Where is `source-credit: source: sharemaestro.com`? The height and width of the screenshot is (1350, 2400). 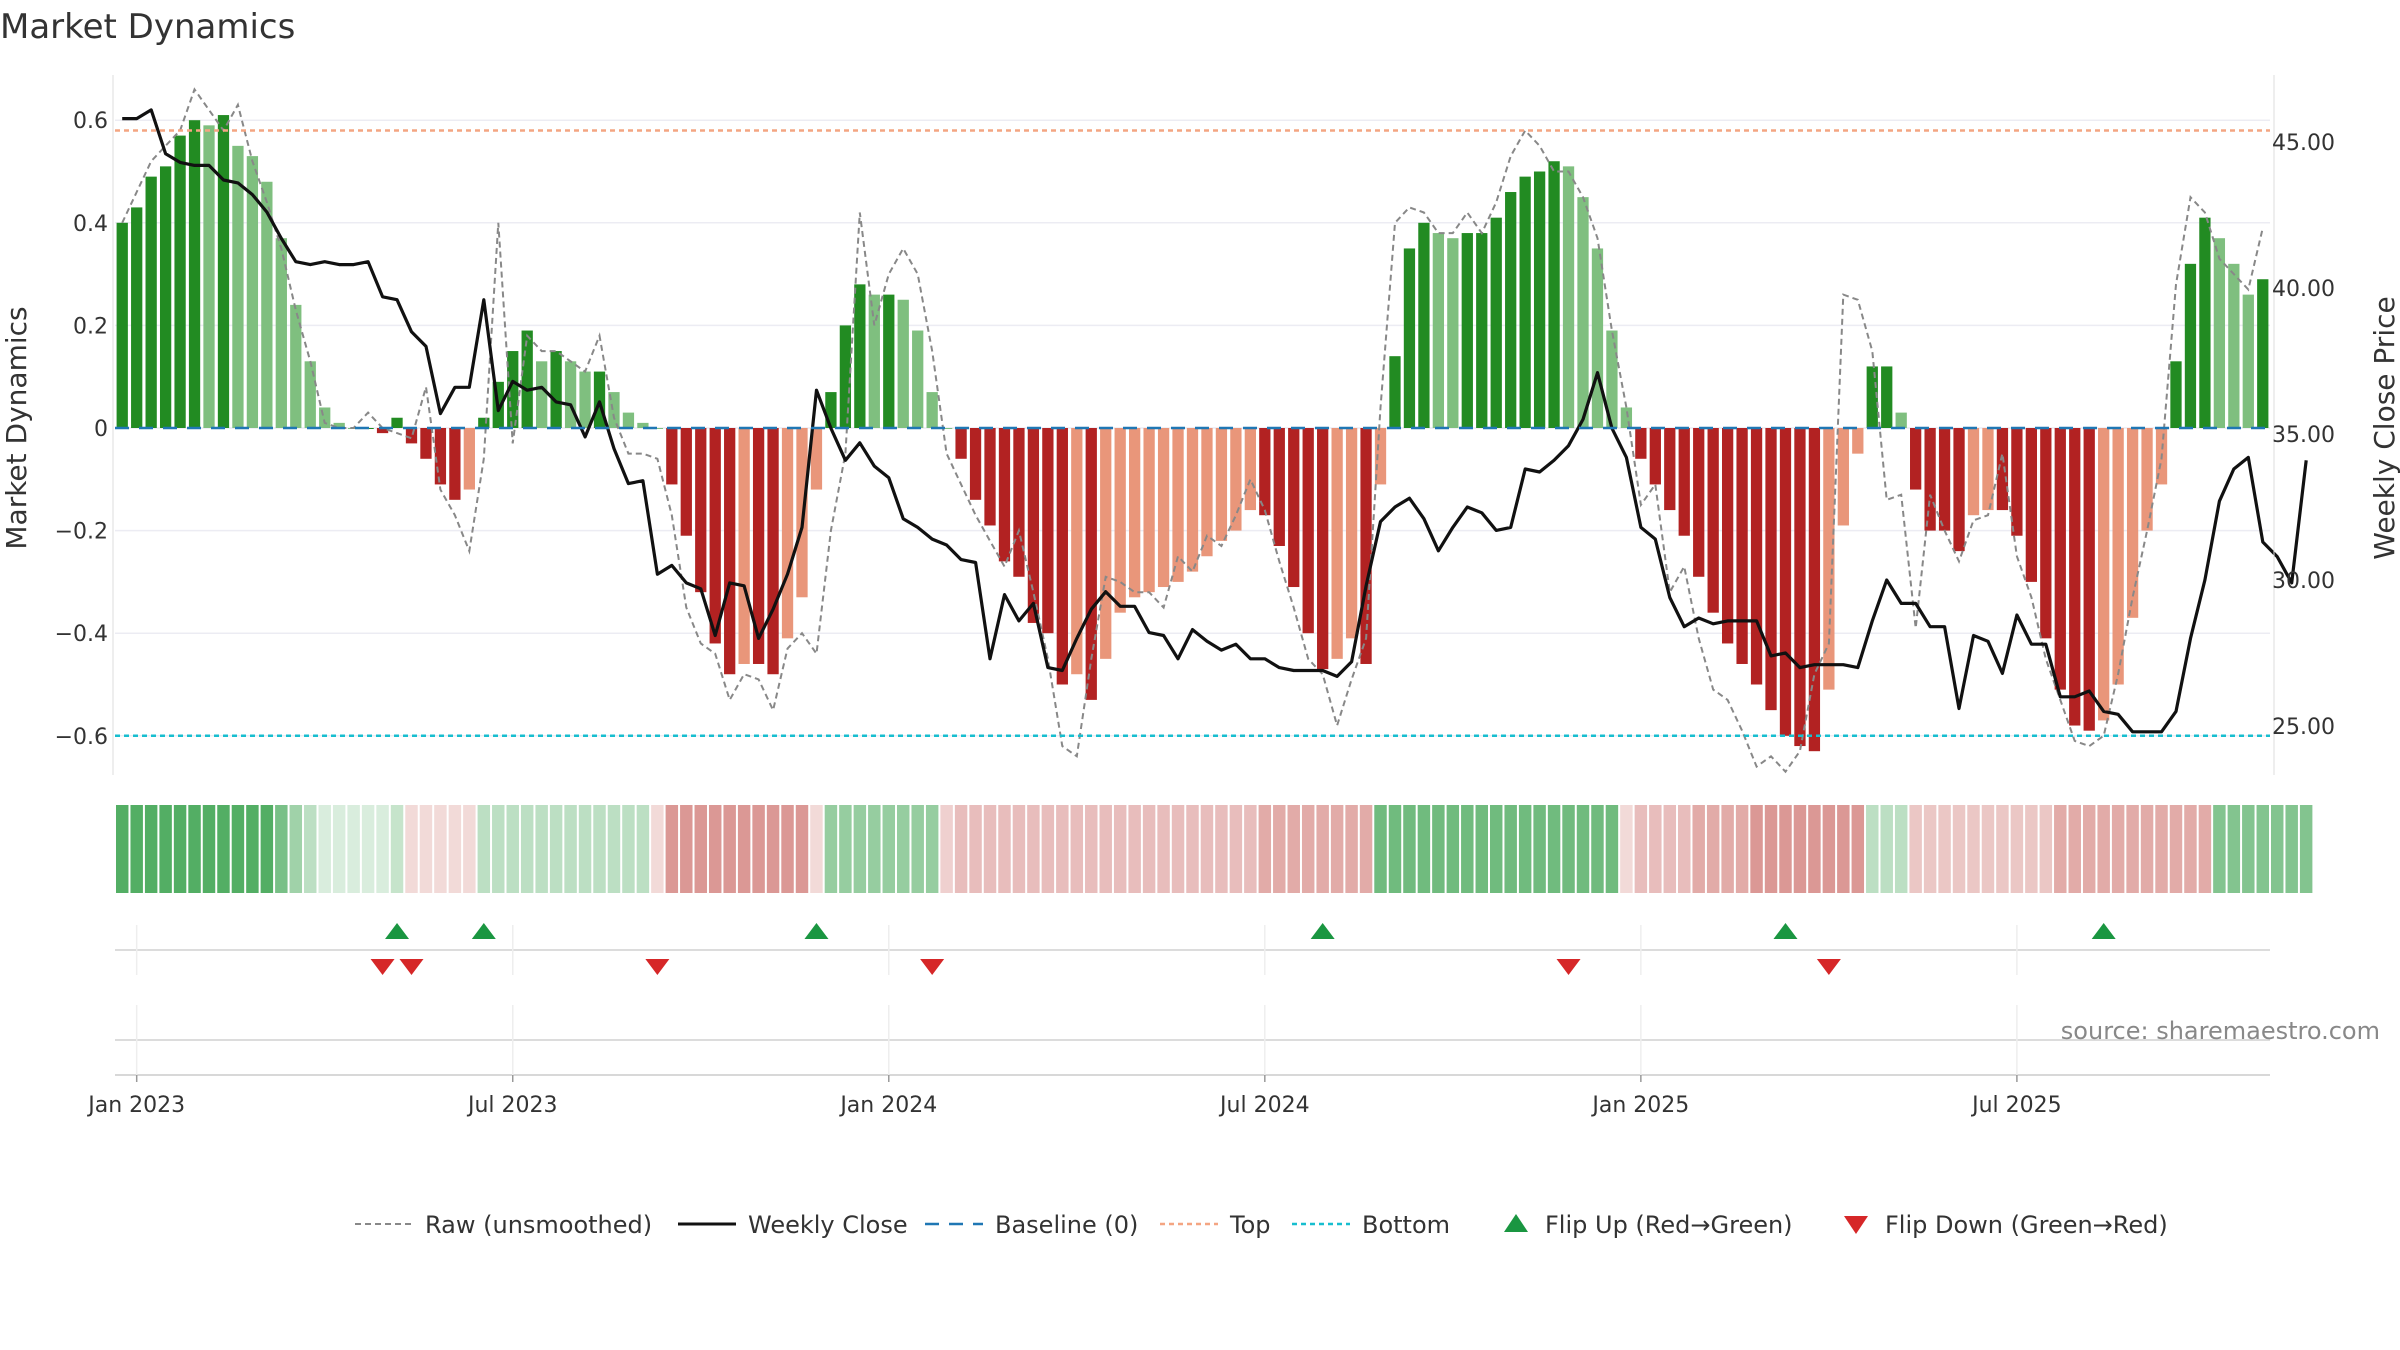
source-credit: source: sharemaestro.com is located at coordinates (2220, 1031).